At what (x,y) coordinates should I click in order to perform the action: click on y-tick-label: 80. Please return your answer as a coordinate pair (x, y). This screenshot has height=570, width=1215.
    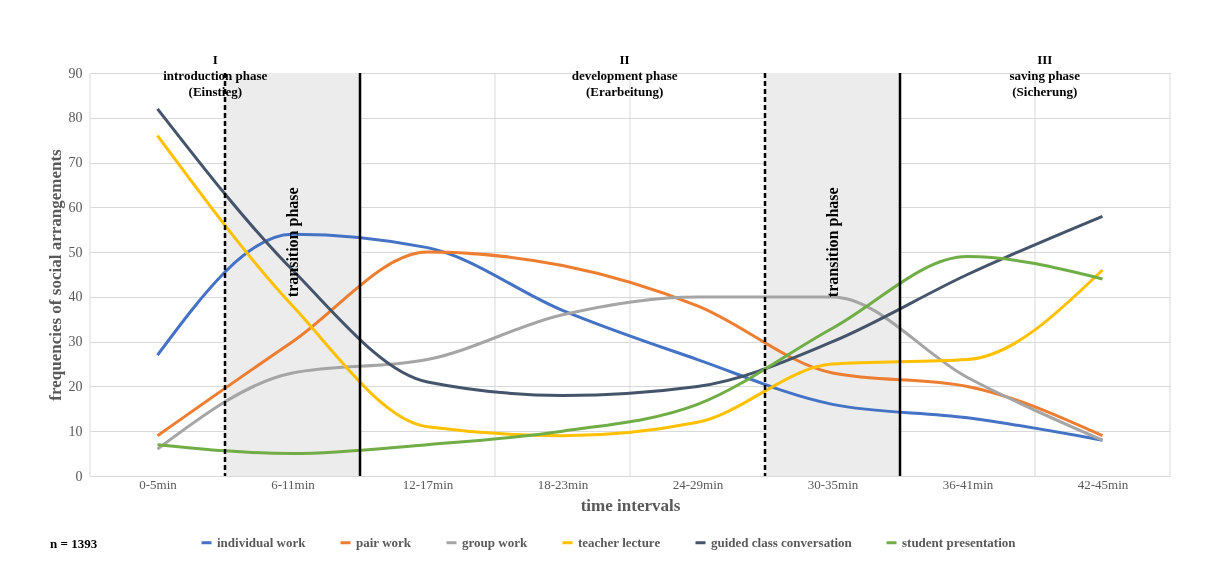
    Looking at the image, I should click on (75, 118).